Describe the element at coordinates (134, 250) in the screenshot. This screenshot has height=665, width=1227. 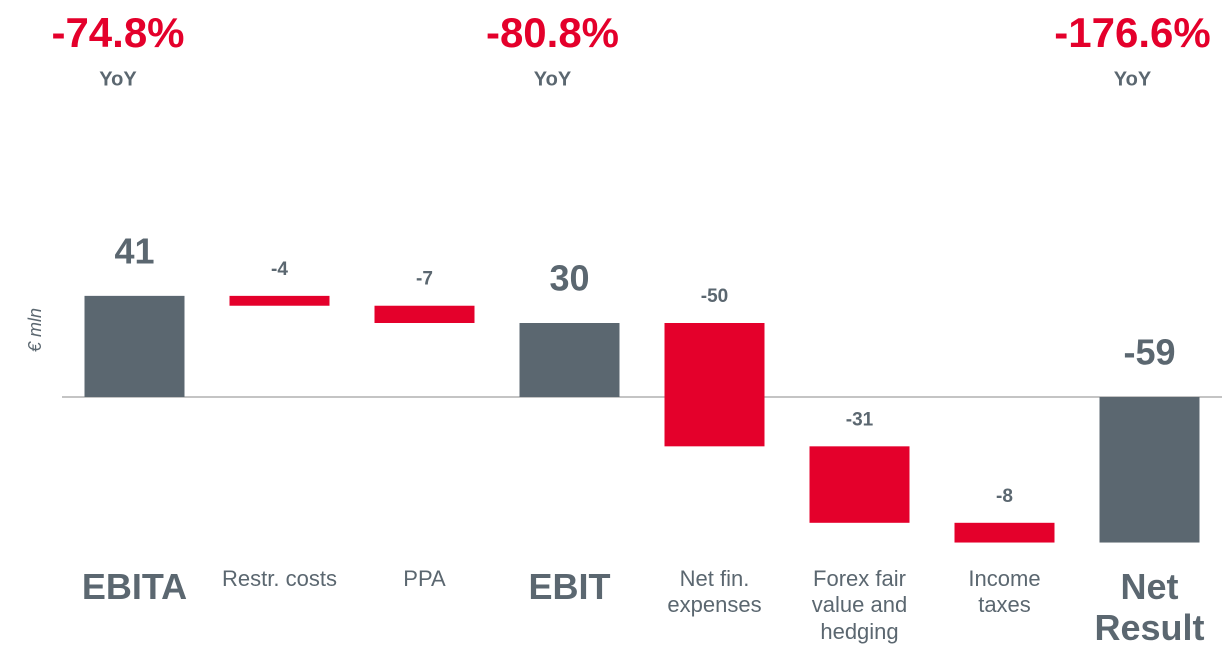
I see `value-label: 41` at that location.